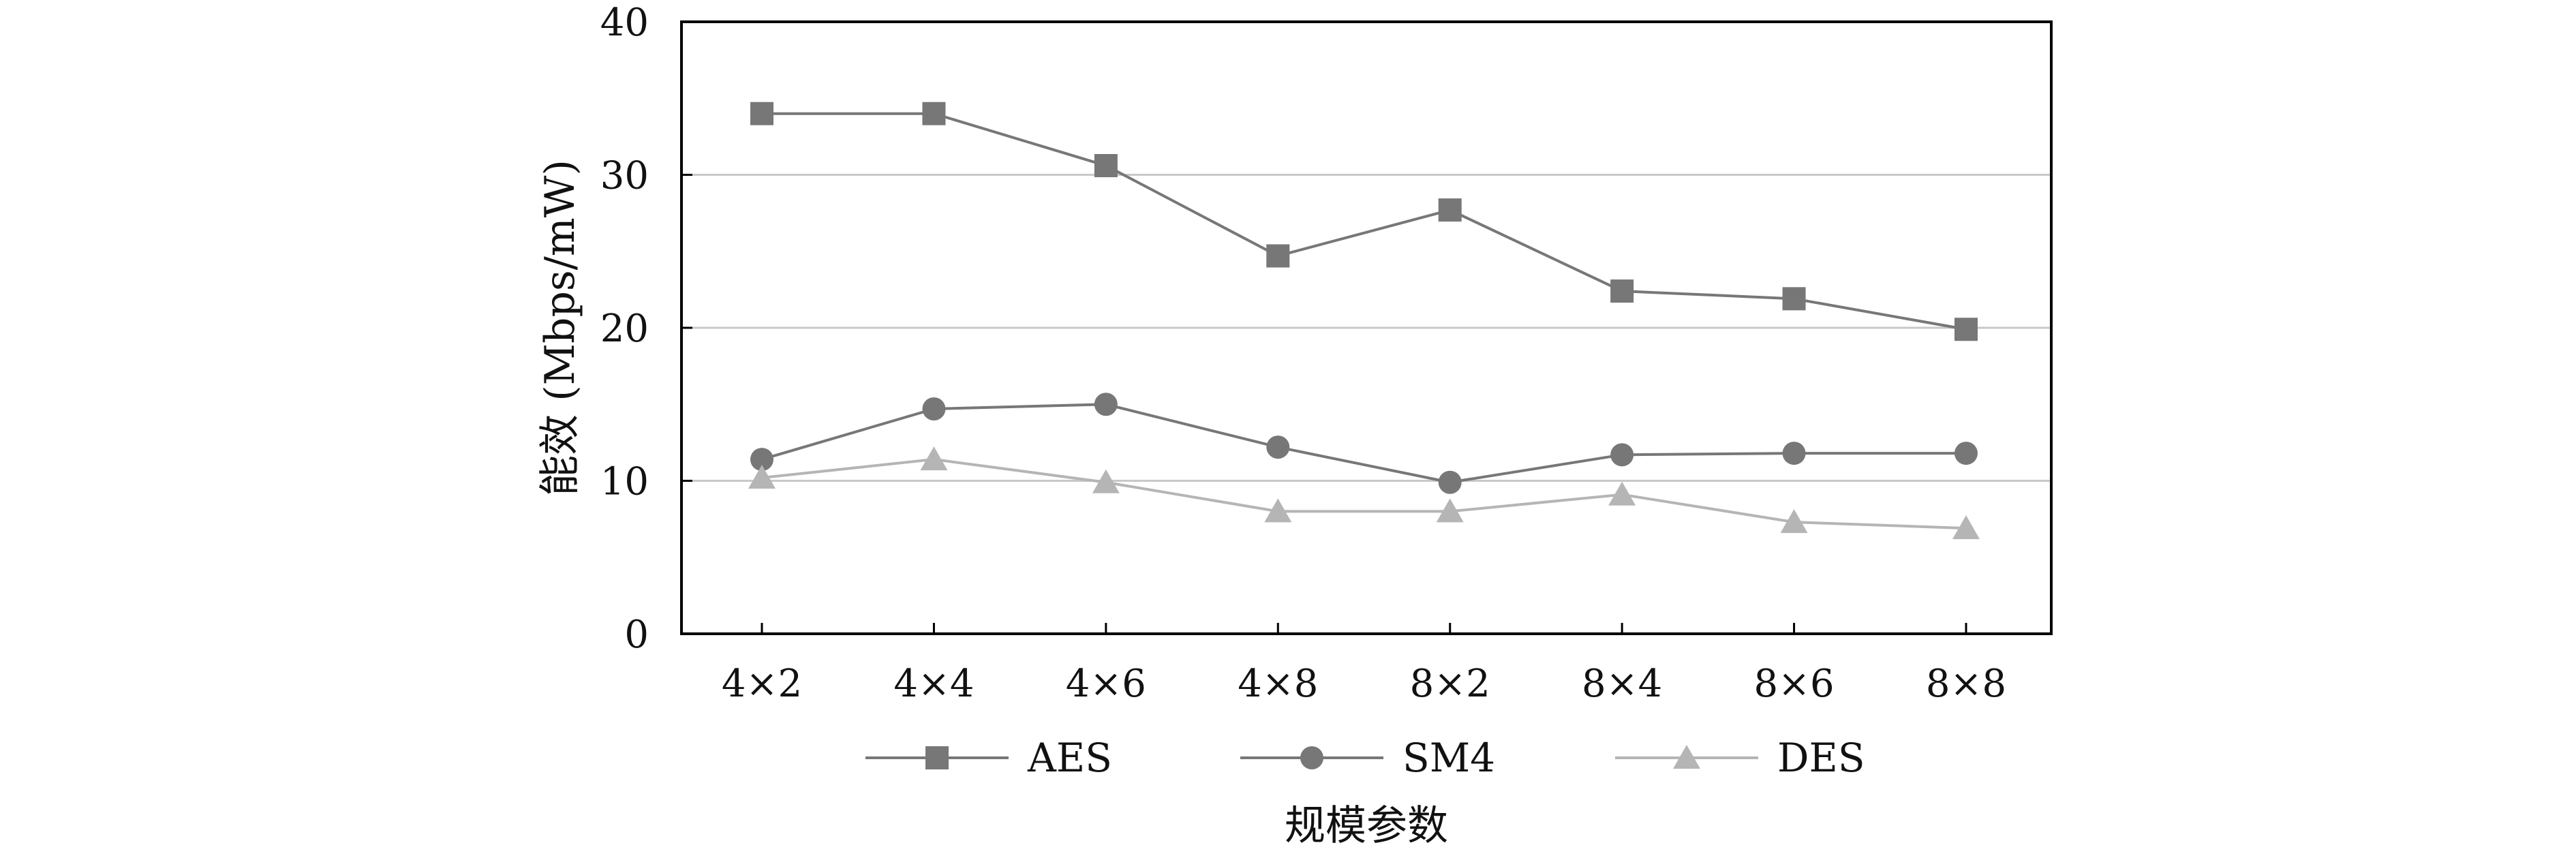  Describe the element at coordinates (560, 327) in the screenshot. I see `y-axis-label: 能效 (Mbps/mW)` at that location.